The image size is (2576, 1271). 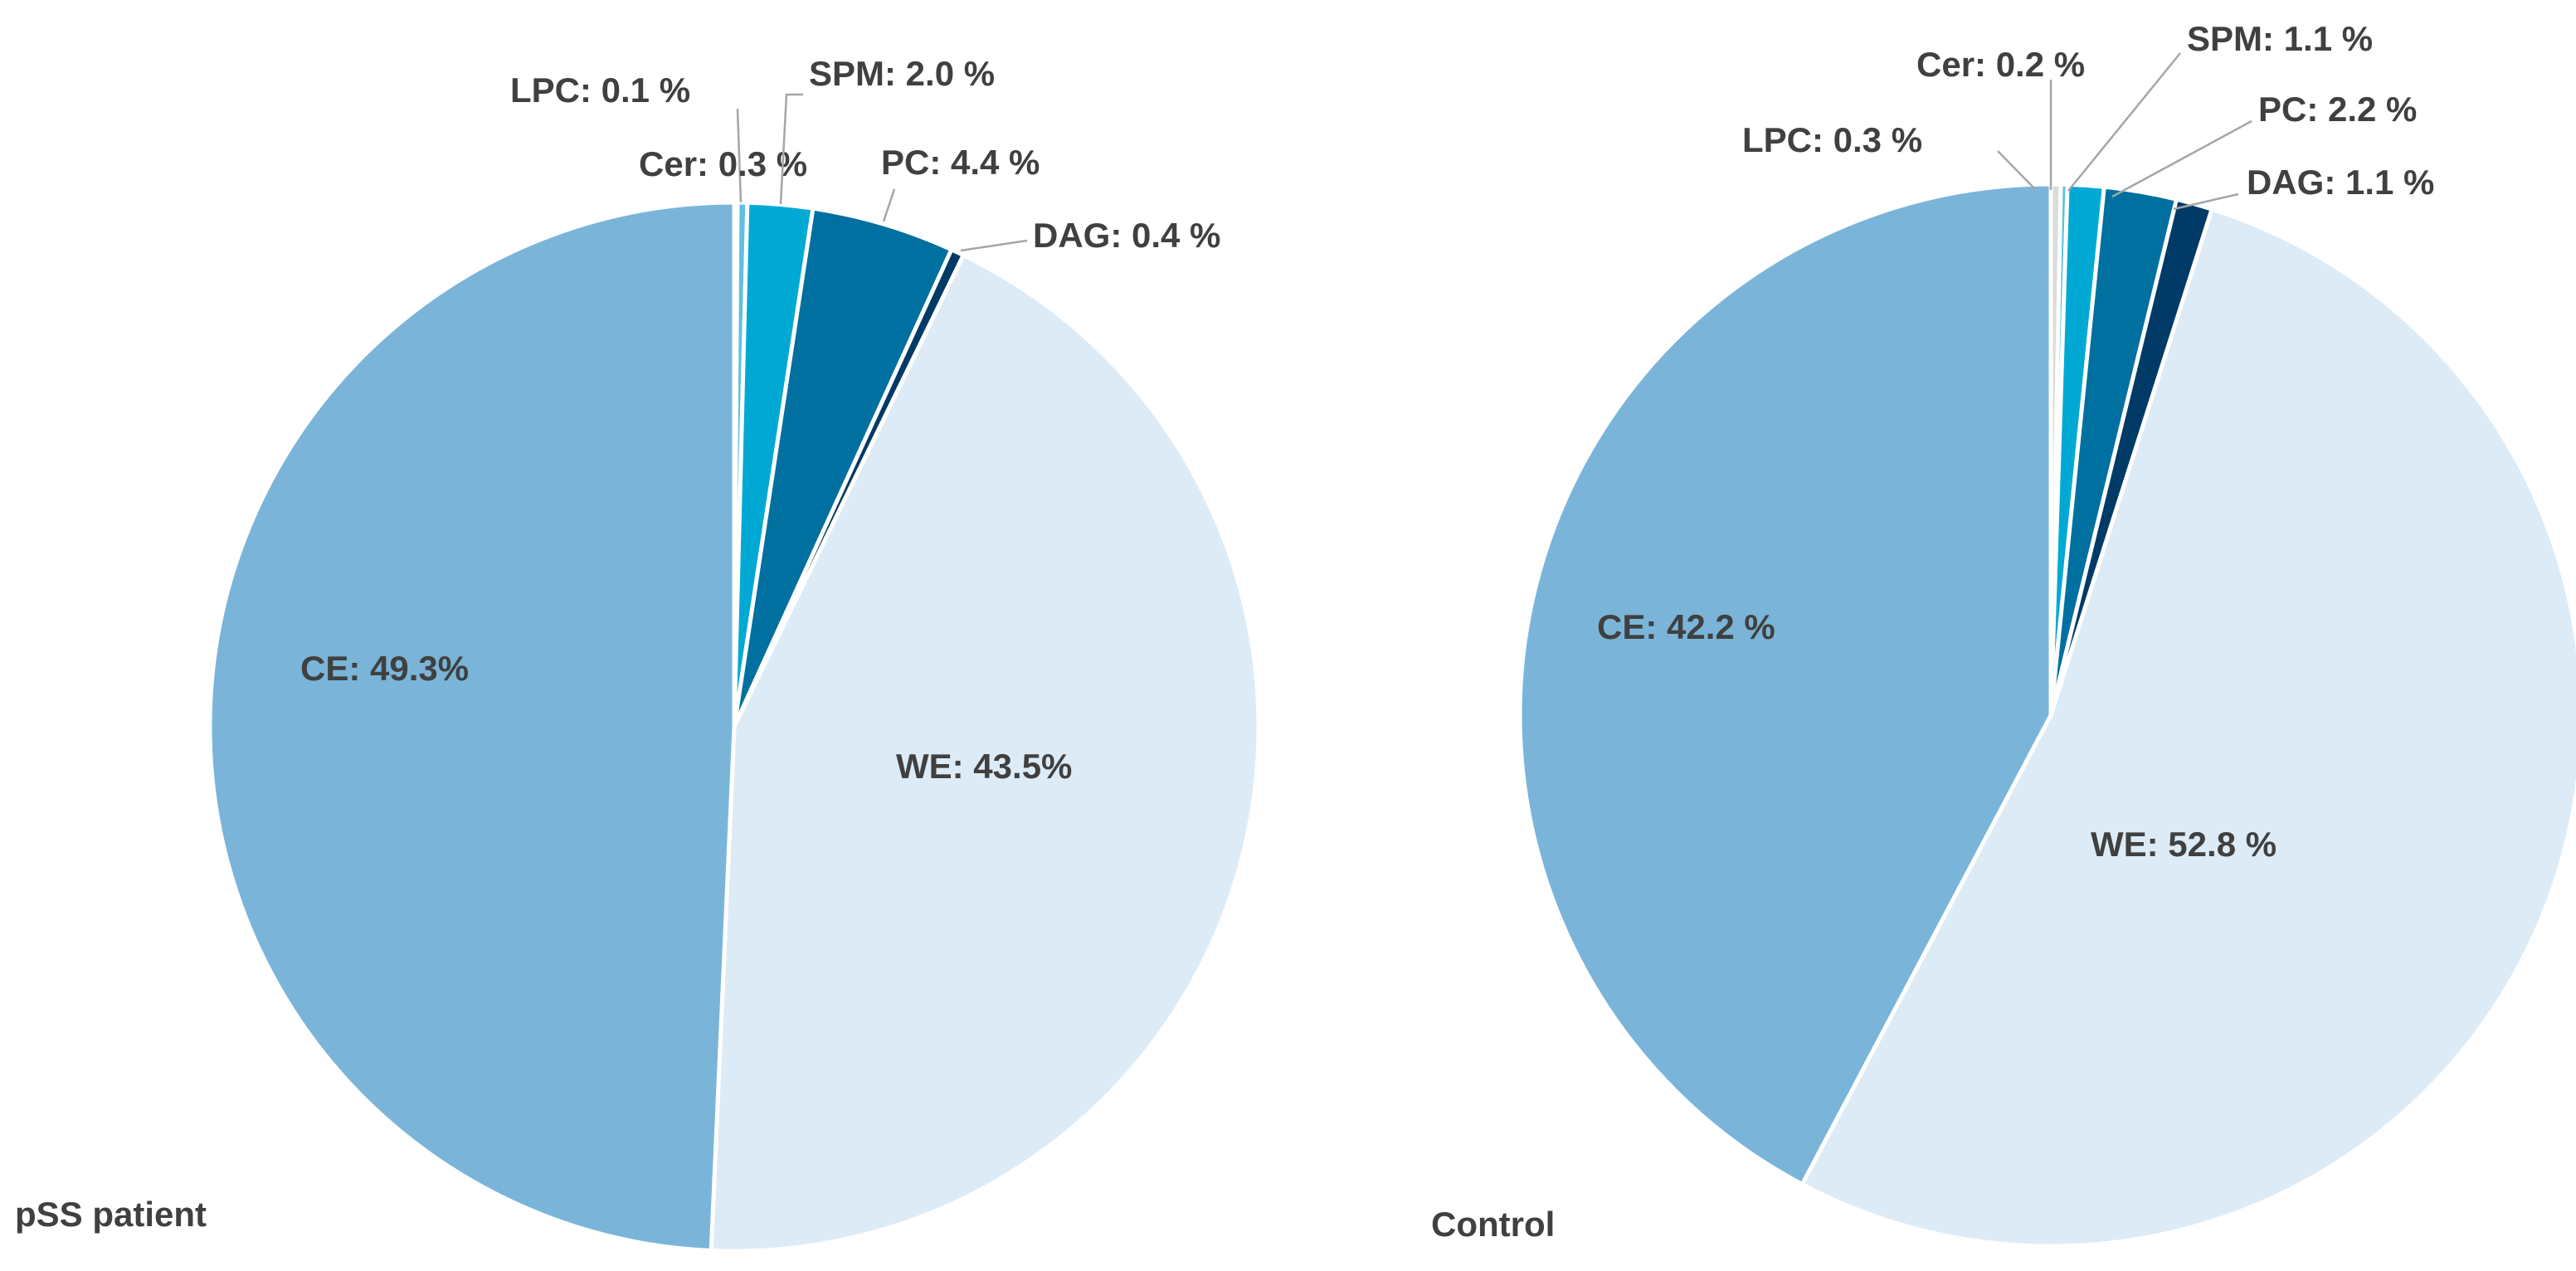 What do you see at coordinates (902, 73) in the screenshot?
I see `data-label-pss-spm: SPM: 2.0 %` at bounding box center [902, 73].